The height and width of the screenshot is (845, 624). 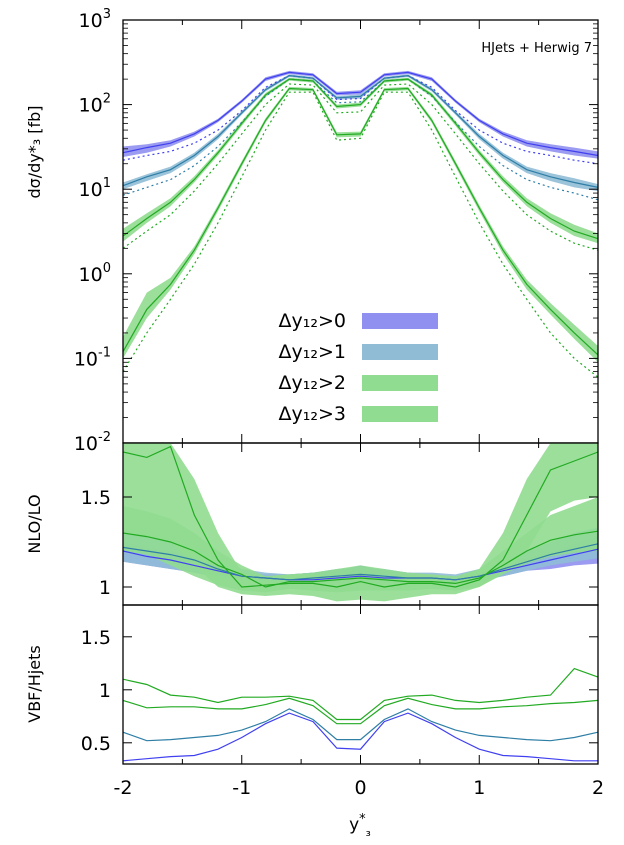 What do you see at coordinates (360, 826) in the screenshot?
I see `x-axis-label: y*₃` at bounding box center [360, 826].